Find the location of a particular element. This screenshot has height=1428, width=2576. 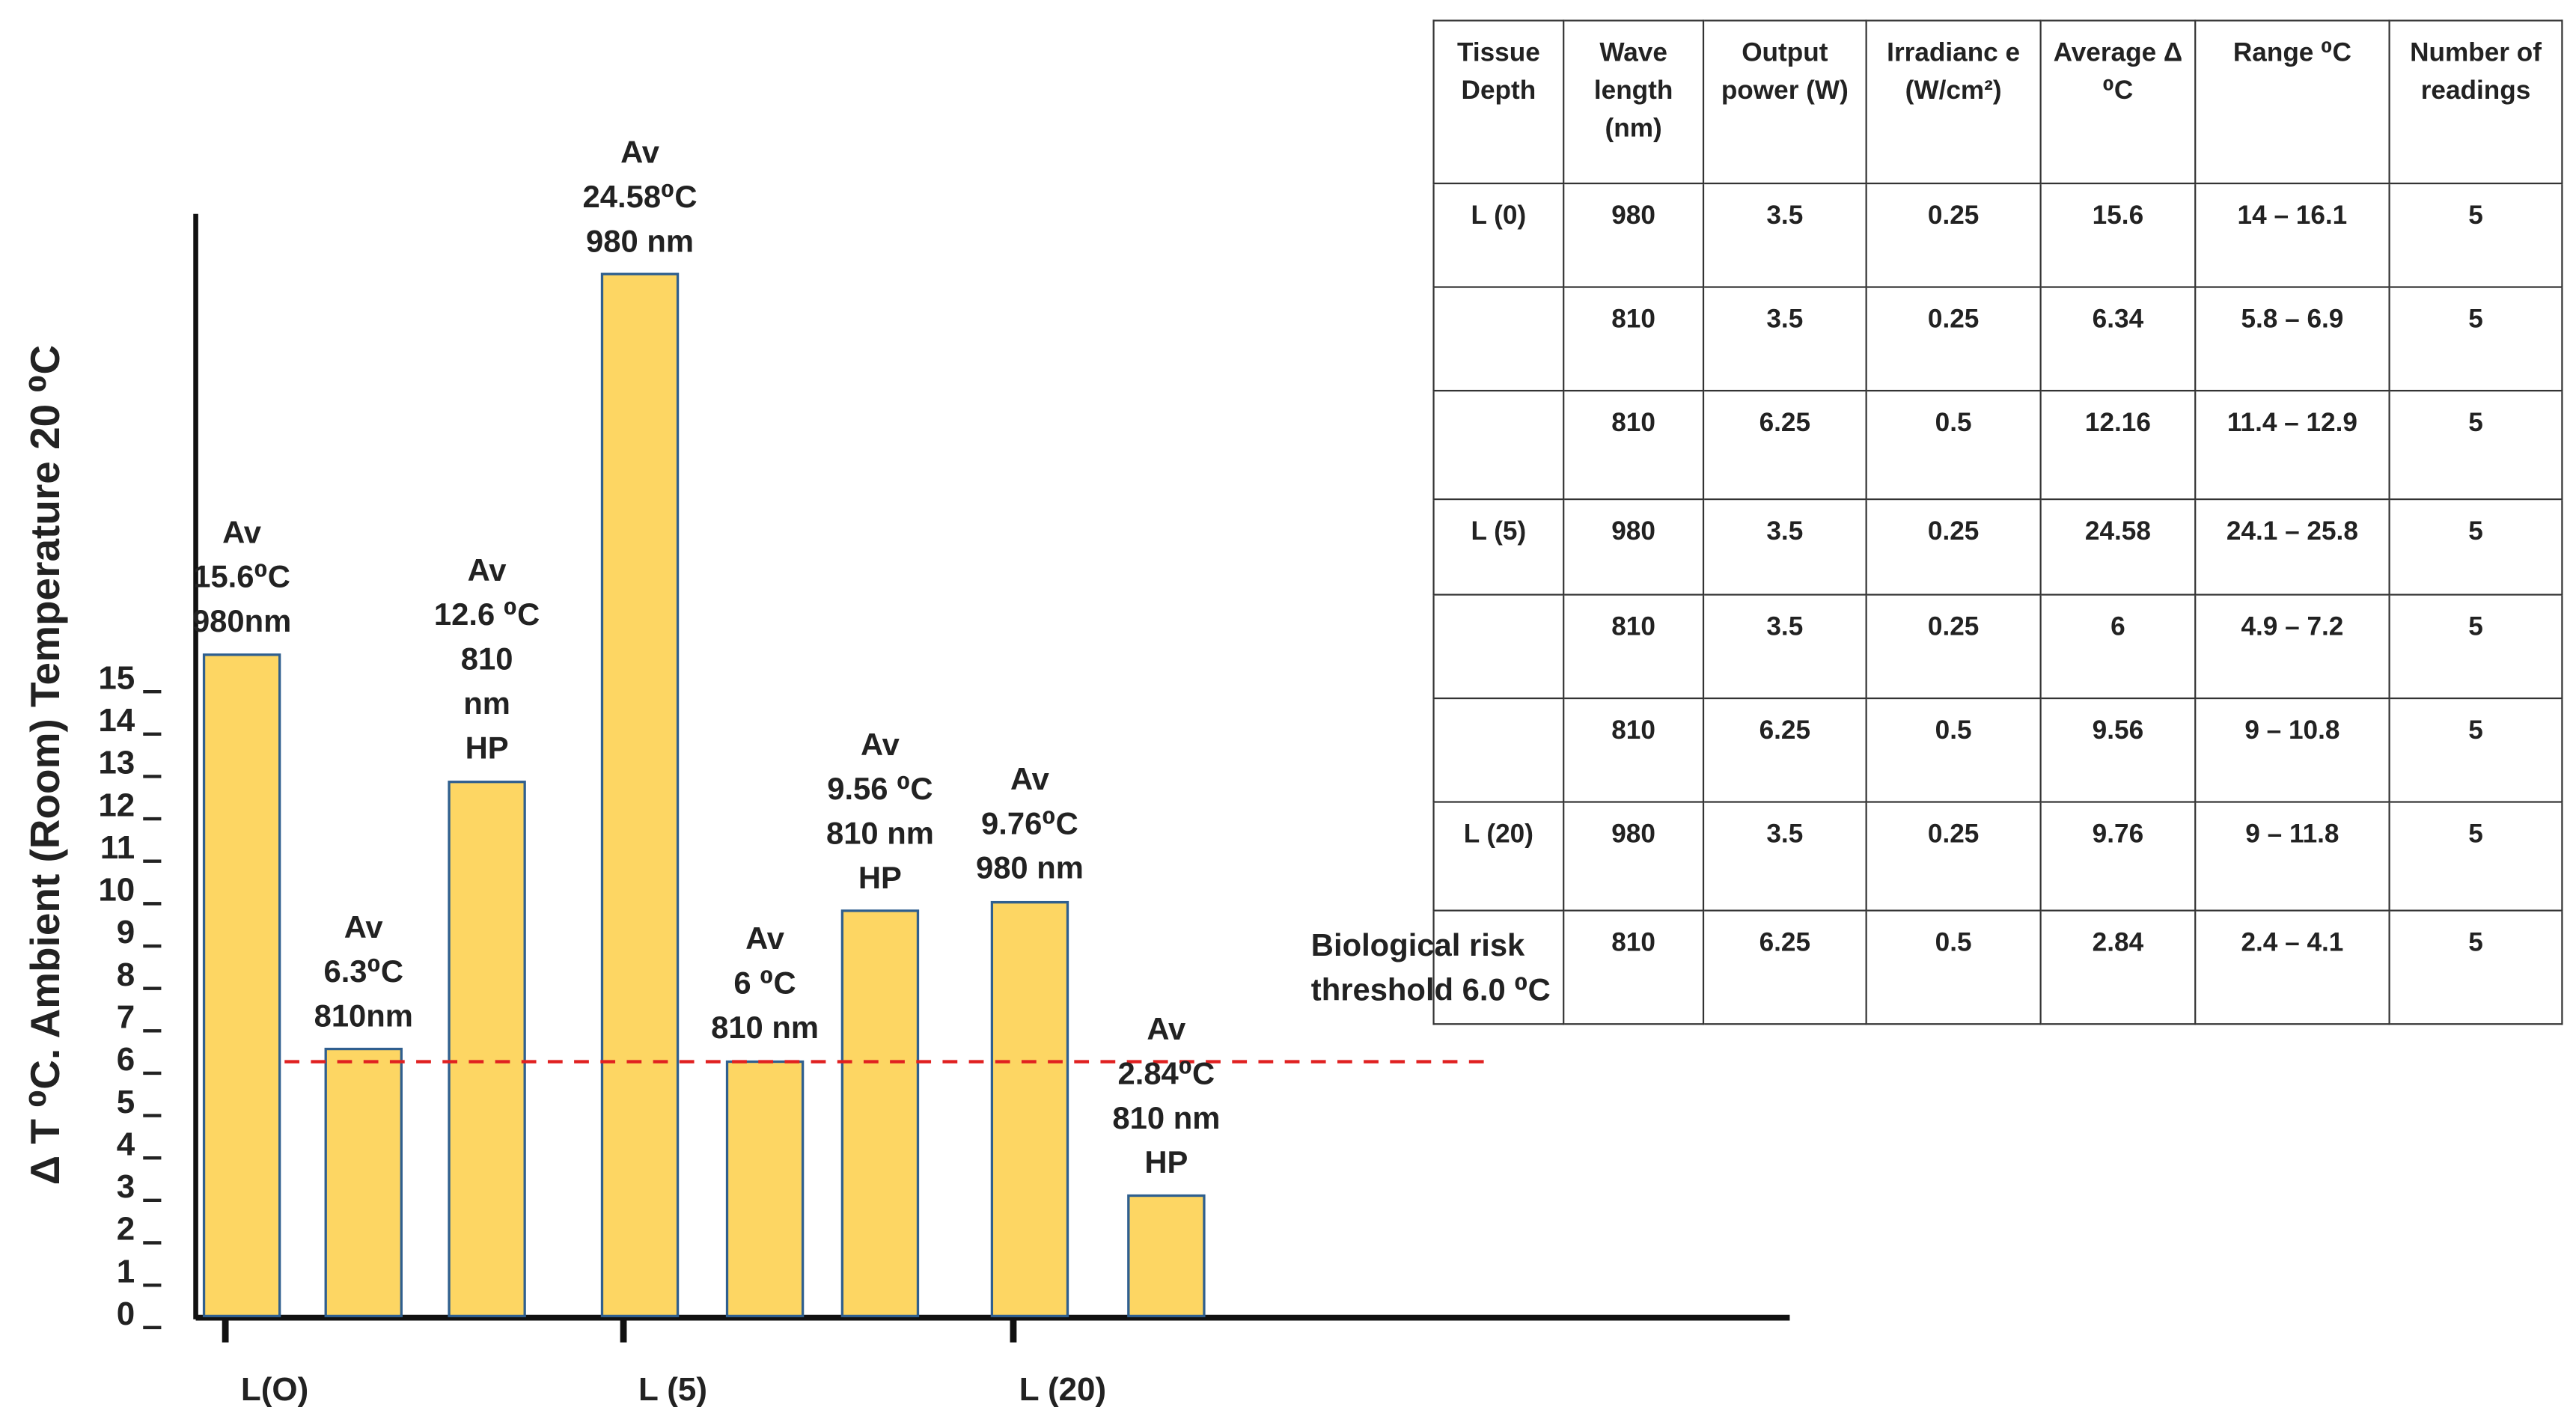

table-cell: Range ⁰C is located at coordinates (2292, 102).